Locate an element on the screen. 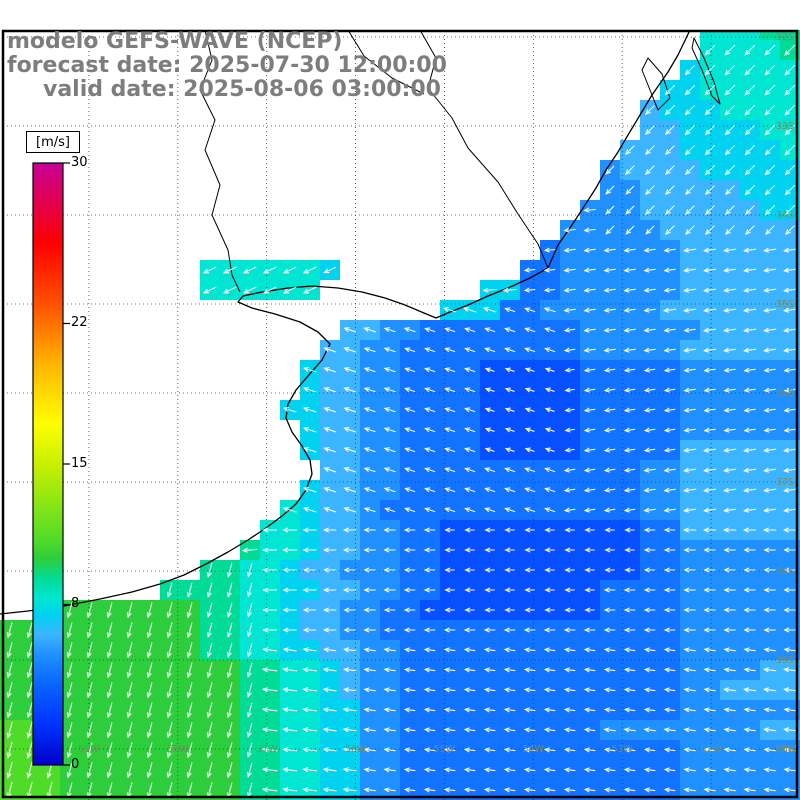 This screenshot has width=800, height=800. lat-label: 40S is located at coordinates (785, 749).